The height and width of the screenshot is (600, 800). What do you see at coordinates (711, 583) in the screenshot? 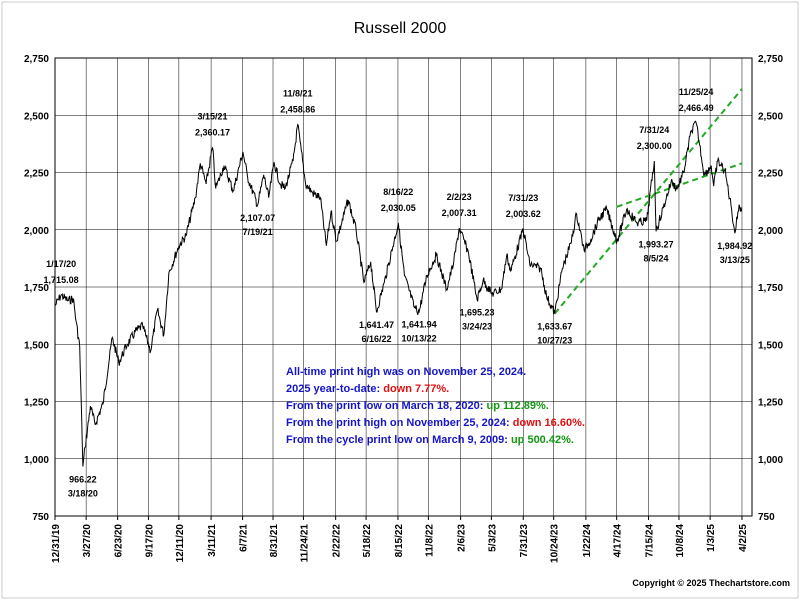
I see `copyright: Copyright © 2025 Thechartstore.com` at bounding box center [711, 583].